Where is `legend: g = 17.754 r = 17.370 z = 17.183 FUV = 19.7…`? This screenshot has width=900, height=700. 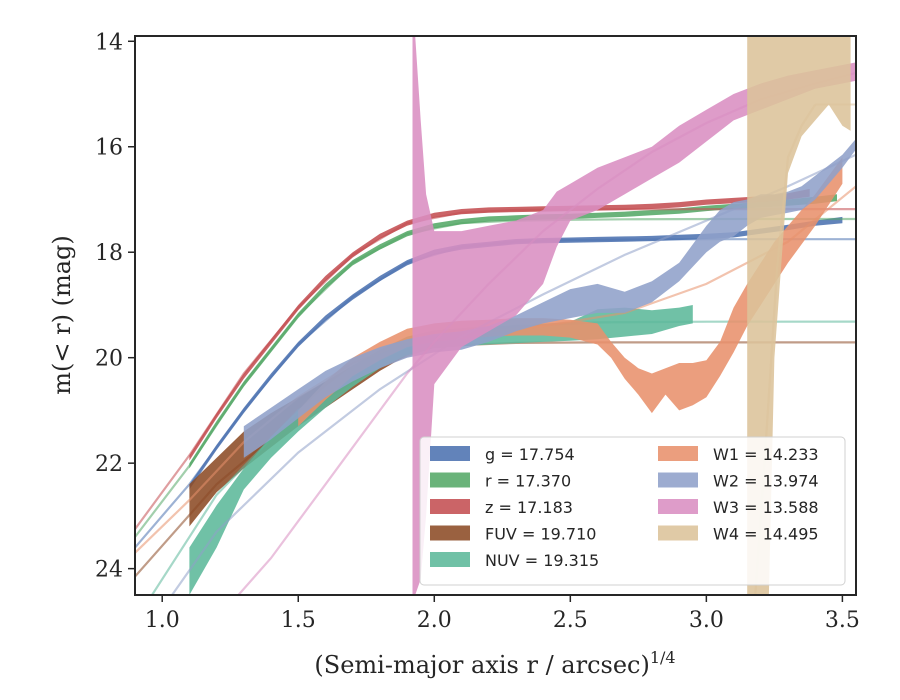
legend: g = 17.754 r = 17.370 z = 17.183 FUV = 19.7… is located at coordinates (632, 511).